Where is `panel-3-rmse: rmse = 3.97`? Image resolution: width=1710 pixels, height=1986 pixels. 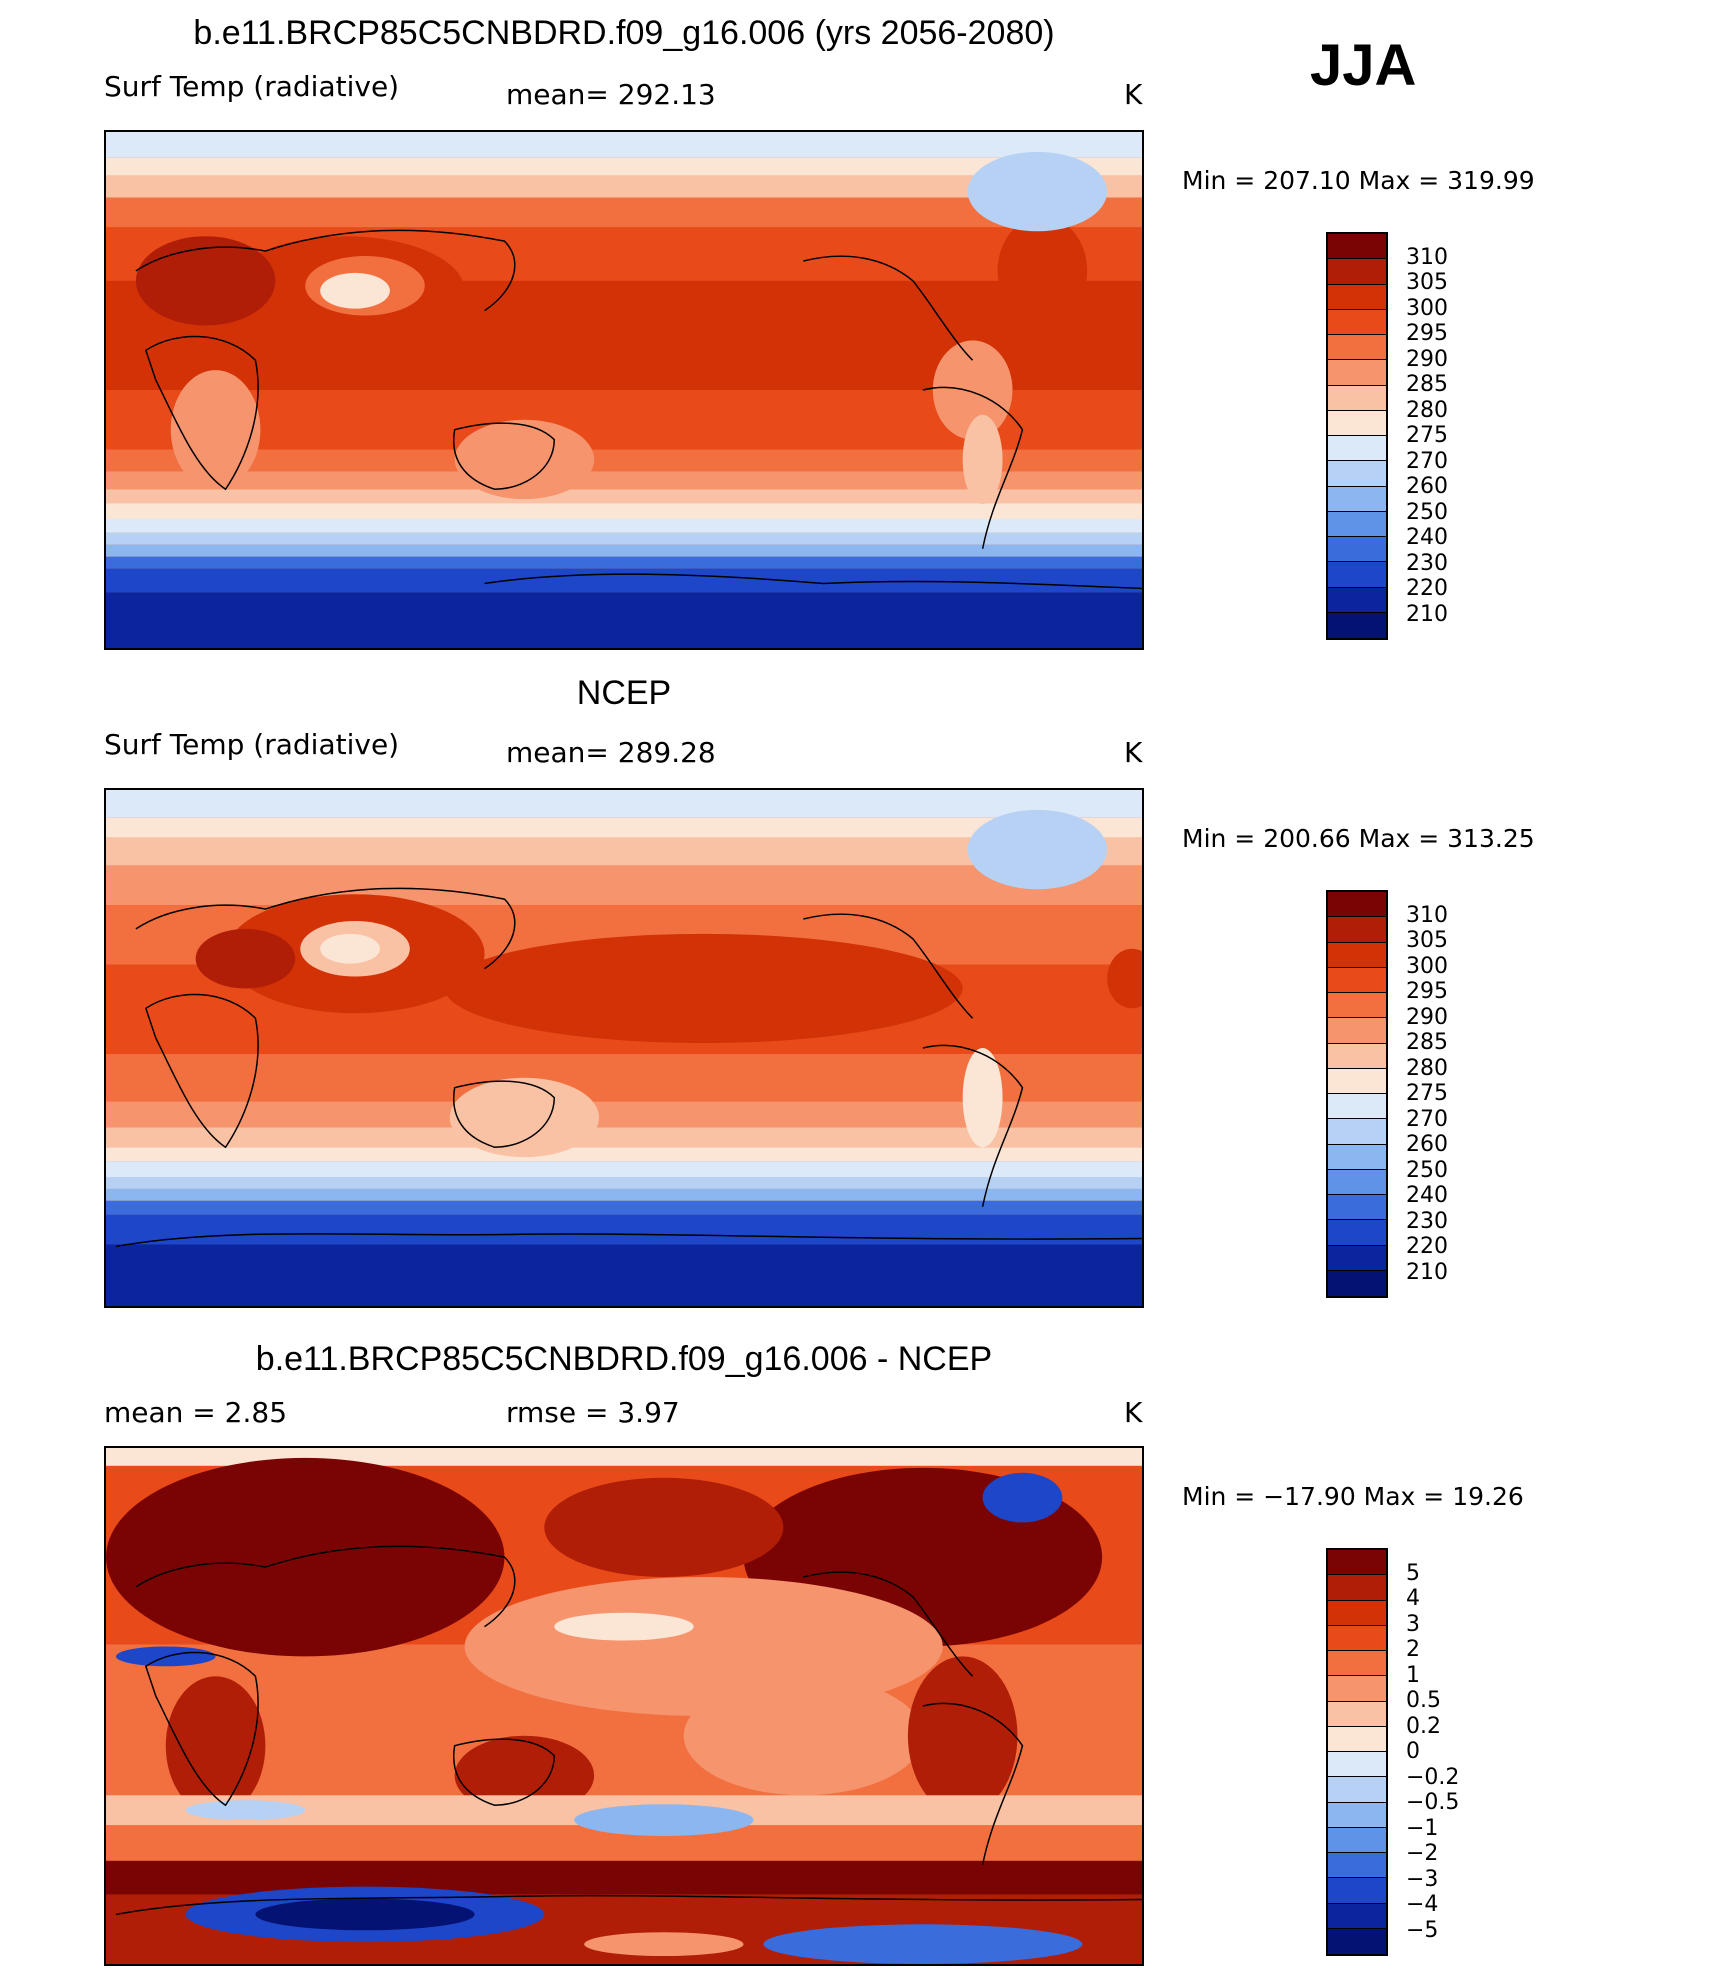
panel-3-rmse: rmse = 3.97 is located at coordinates (593, 1412).